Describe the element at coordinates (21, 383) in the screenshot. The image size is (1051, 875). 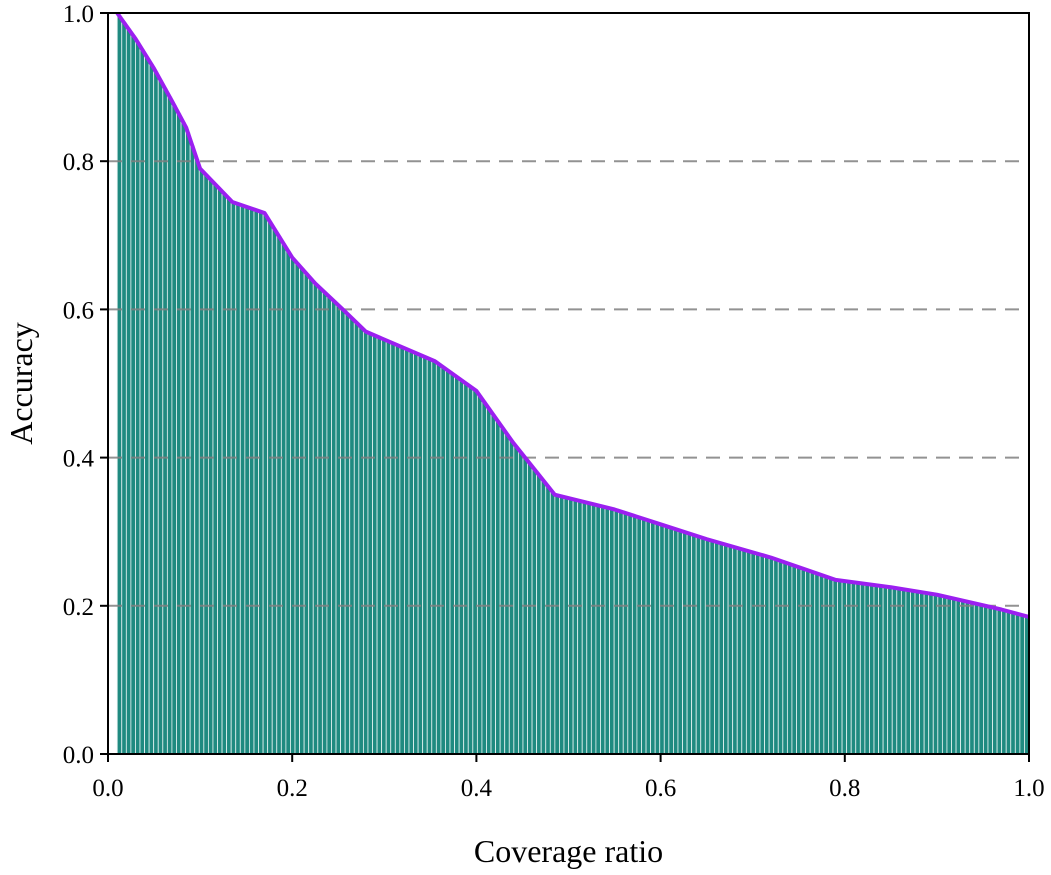
I see `y-axis-title: Accuracy` at that location.